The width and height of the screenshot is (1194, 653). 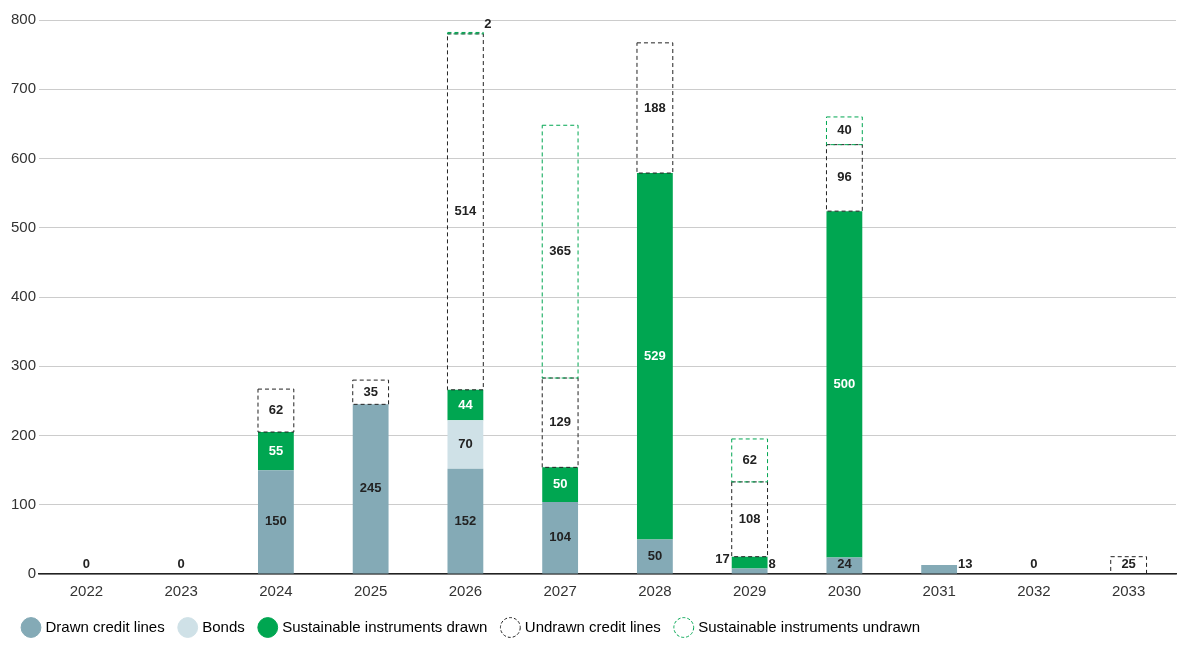 I want to click on y-tick-label: 300, so click(x=24, y=365).